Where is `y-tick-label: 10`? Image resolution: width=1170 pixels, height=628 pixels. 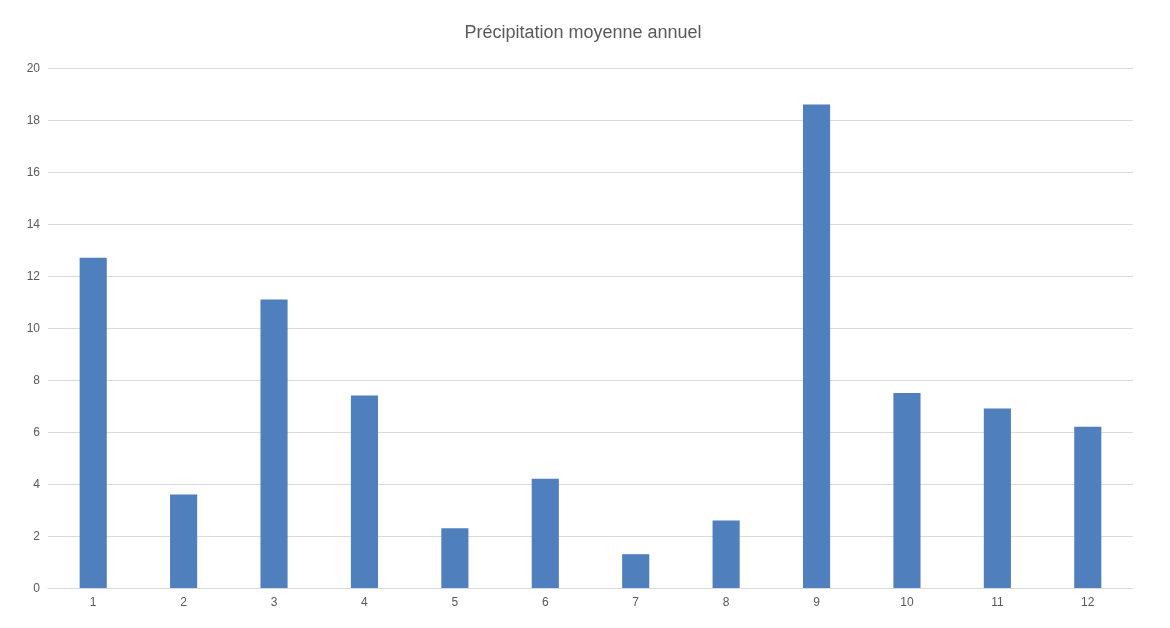 y-tick-label: 10 is located at coordinates (33, 328).